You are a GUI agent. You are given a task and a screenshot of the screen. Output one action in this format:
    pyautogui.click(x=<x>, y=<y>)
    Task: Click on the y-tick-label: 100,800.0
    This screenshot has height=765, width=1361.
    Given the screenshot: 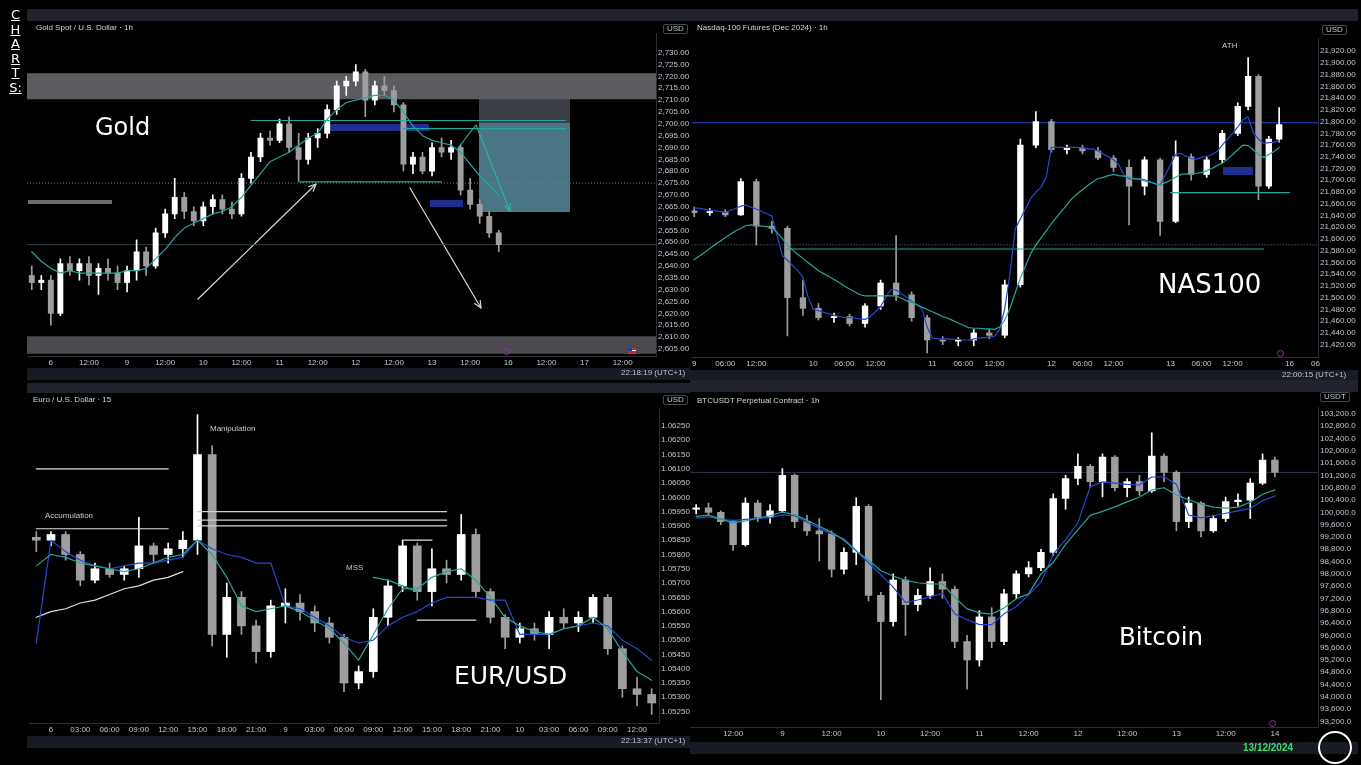 What is the action you would take?
    pyautogui.click(x=1338, y=487)
    